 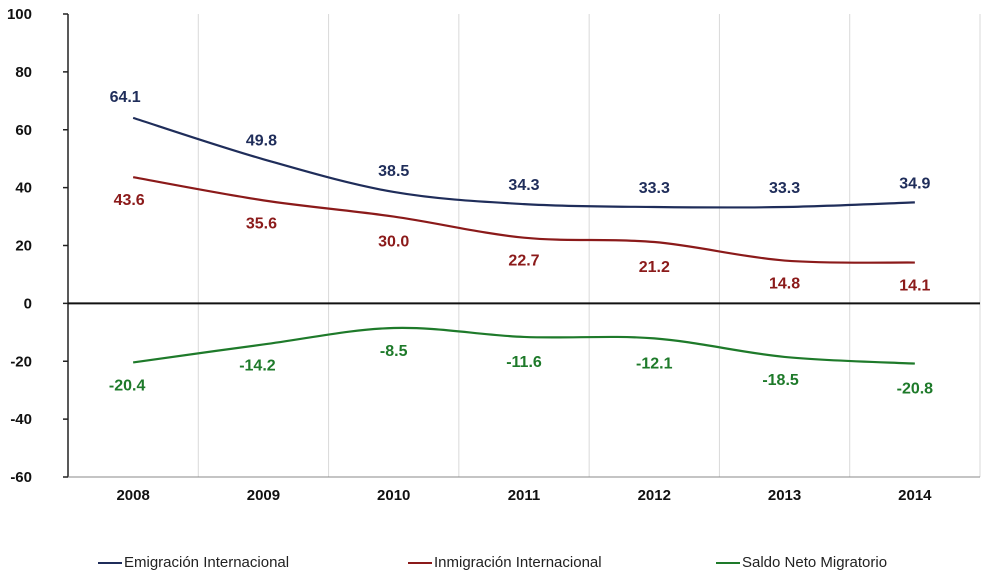 What do you see at coordinates (523, 261) in the screenshot?
I see `data-label: 22.7` at bounding box center [523, 261].